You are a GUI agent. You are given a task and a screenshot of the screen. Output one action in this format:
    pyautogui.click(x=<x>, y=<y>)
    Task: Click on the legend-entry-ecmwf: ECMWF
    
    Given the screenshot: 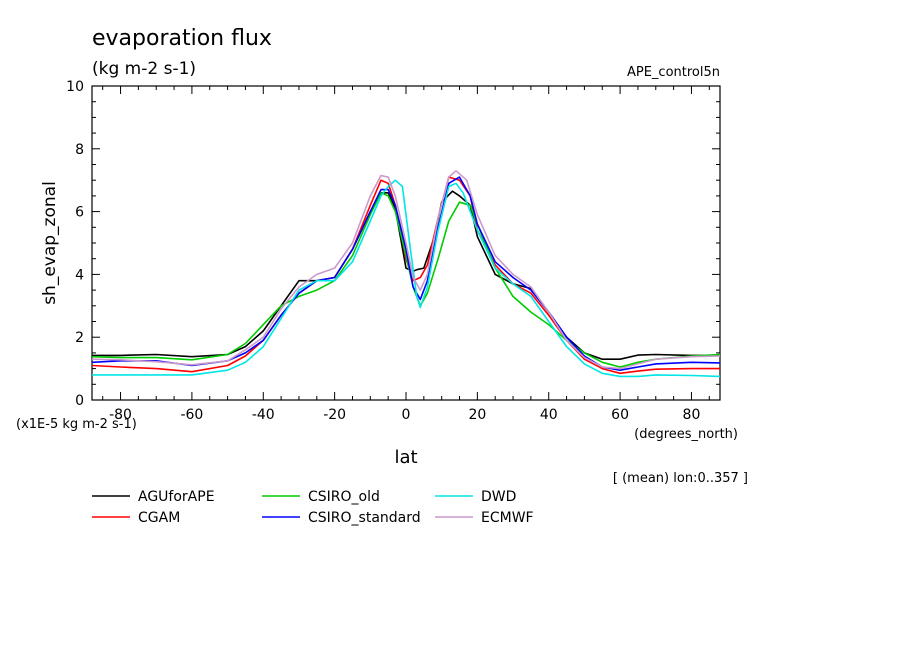 What is the action you would take?
    pyautogui.click(x=484, y=518)
    